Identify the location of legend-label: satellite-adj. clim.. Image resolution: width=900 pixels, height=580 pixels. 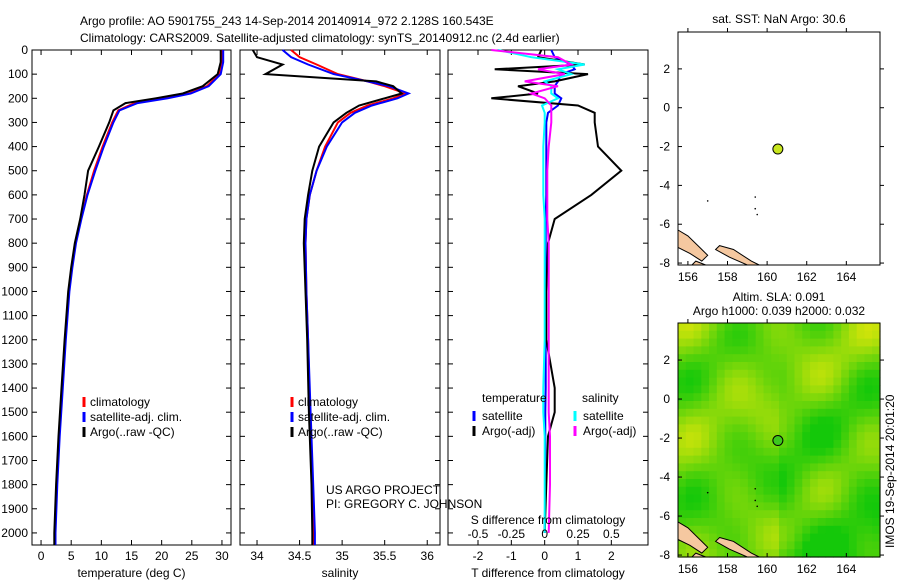
(136, 417).